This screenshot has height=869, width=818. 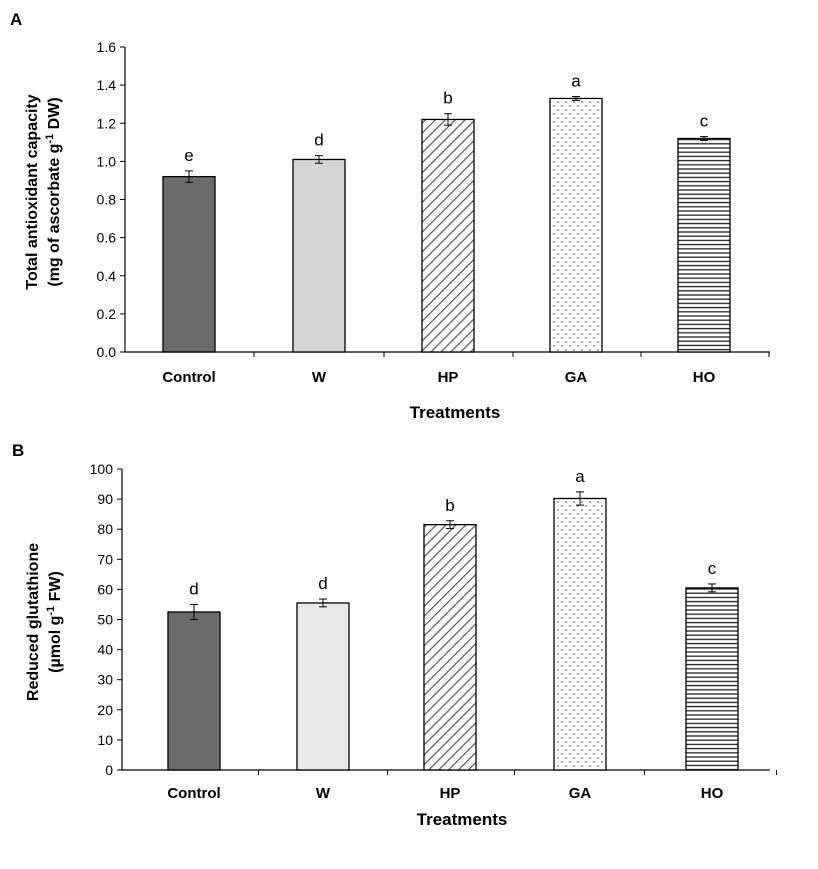 What do you see at coordinates (462, 819) in the screenshot?
I see `panel-b-x-axis-title: Treatments` at bounding box center [462, 819].